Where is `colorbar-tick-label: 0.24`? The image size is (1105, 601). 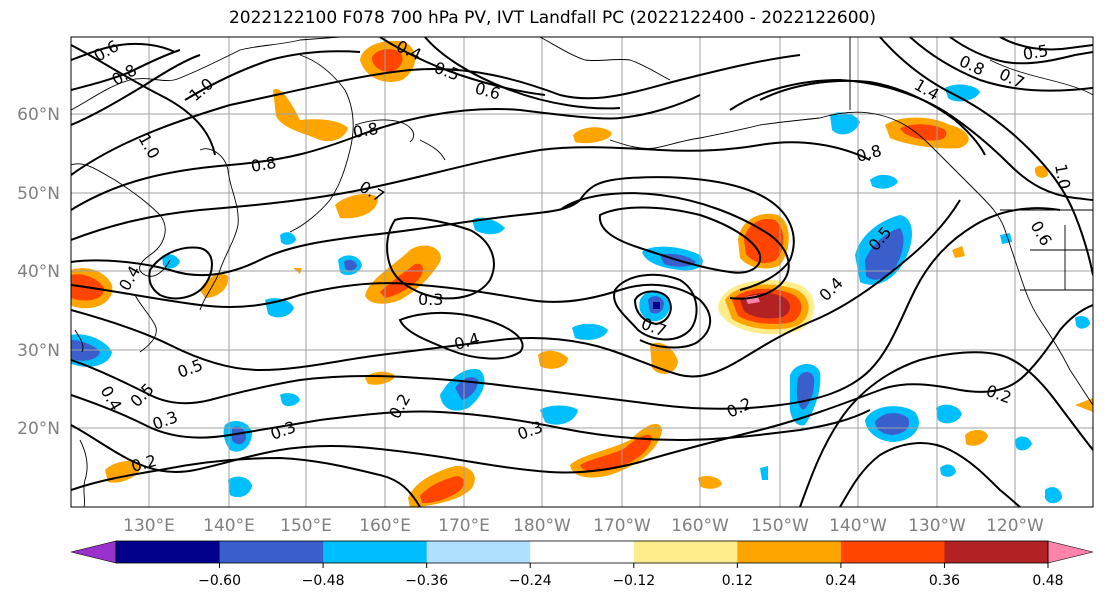 colorbar-tick-label: 0.24 is located at coordinates (840, 581).